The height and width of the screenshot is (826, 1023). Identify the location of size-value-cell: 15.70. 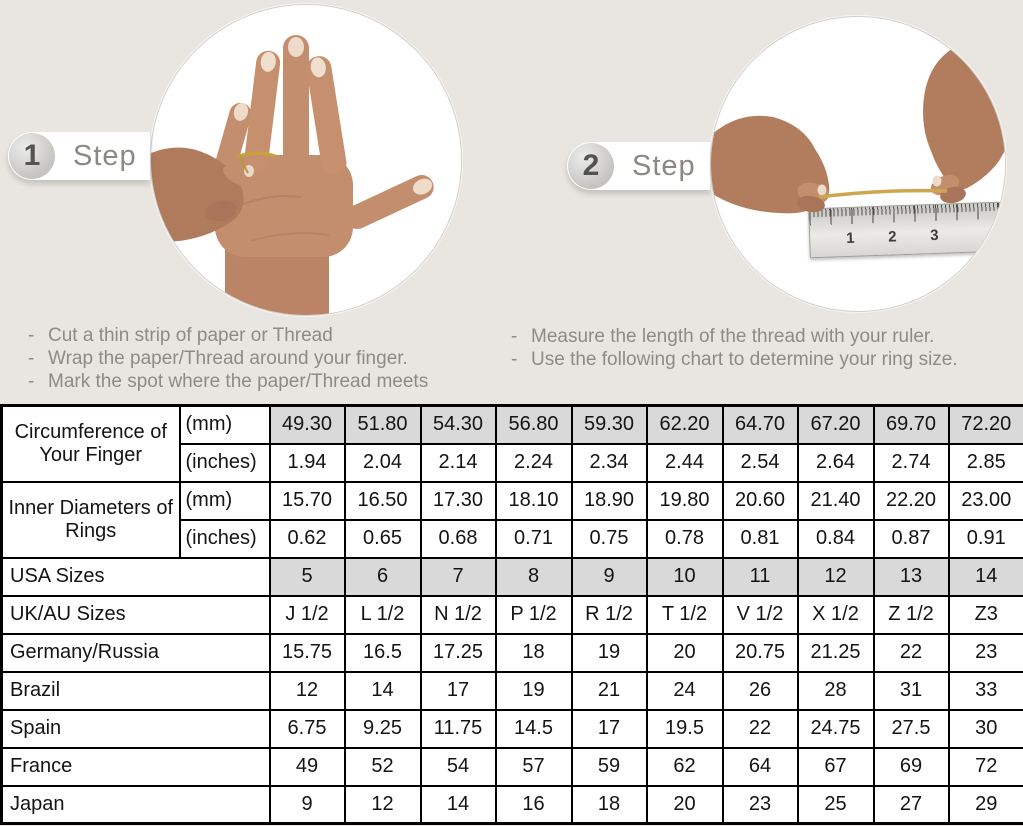
(307, 500).